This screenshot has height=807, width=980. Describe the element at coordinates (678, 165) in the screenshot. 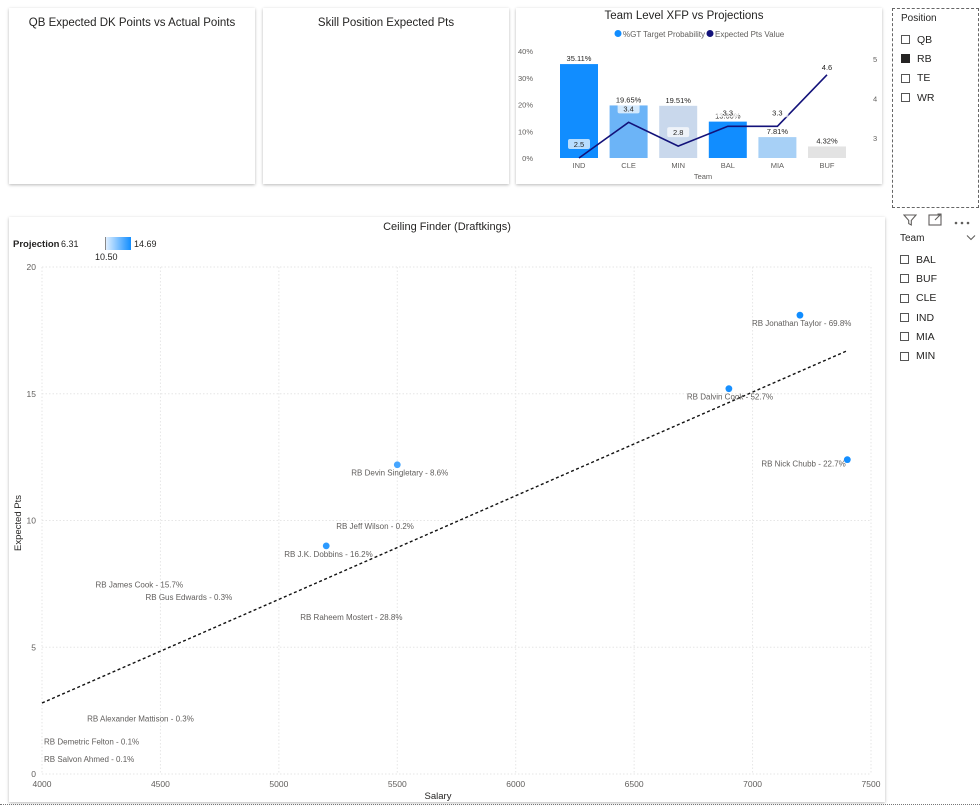

I see `team-category-label: MIN` at that location.